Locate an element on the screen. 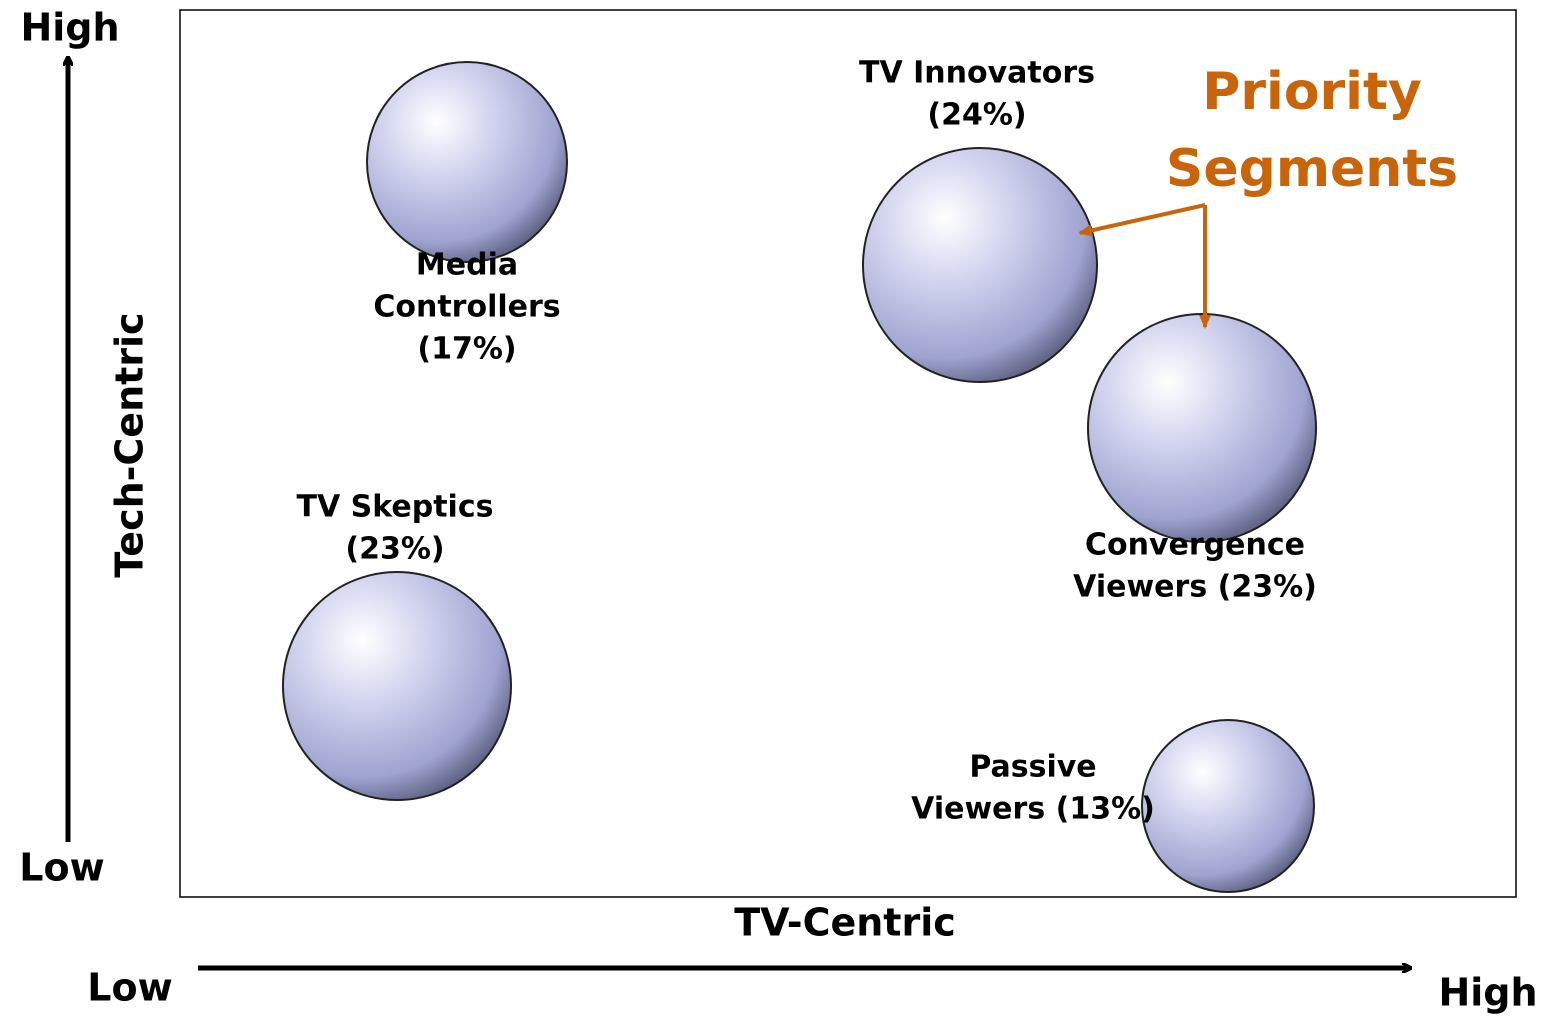  node-label: Media is located at coordinates (467, 265).